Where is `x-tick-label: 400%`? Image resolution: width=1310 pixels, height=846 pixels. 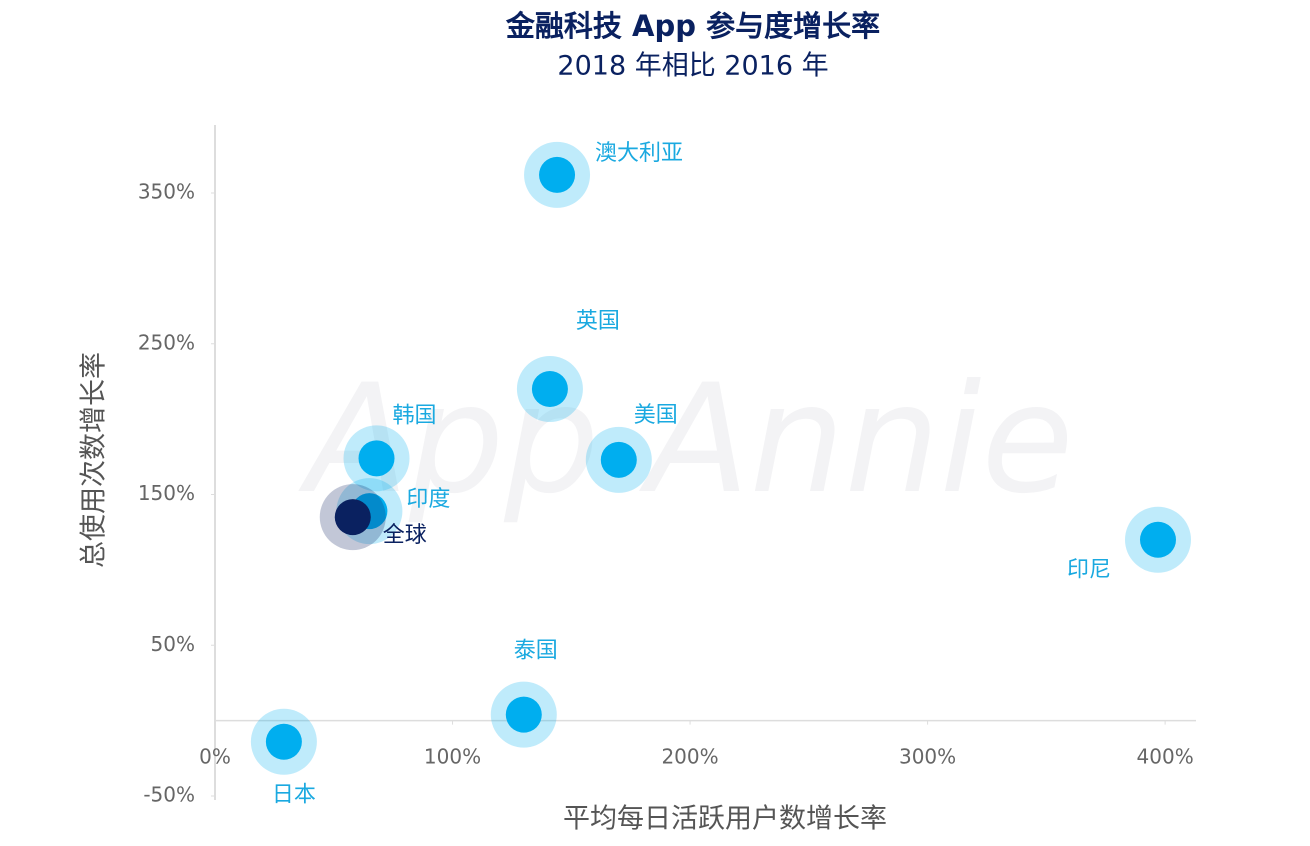 x-tick-label: 400% is located at coordinates (1165, 757).